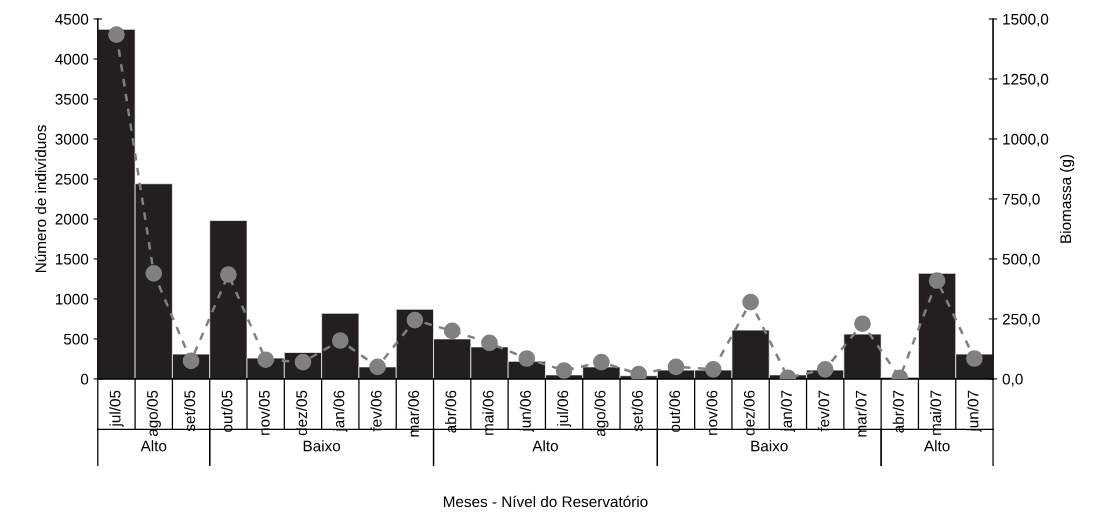  Describe the element at coordinates (861, 413) in the screenshot. I see `x-tick-label: mar/07` at that location.